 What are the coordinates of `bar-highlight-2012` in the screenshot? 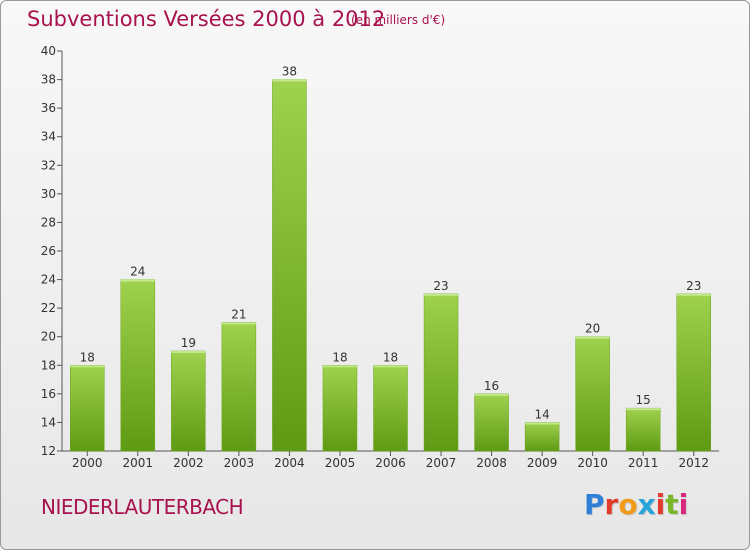 It's located at (693, 294).